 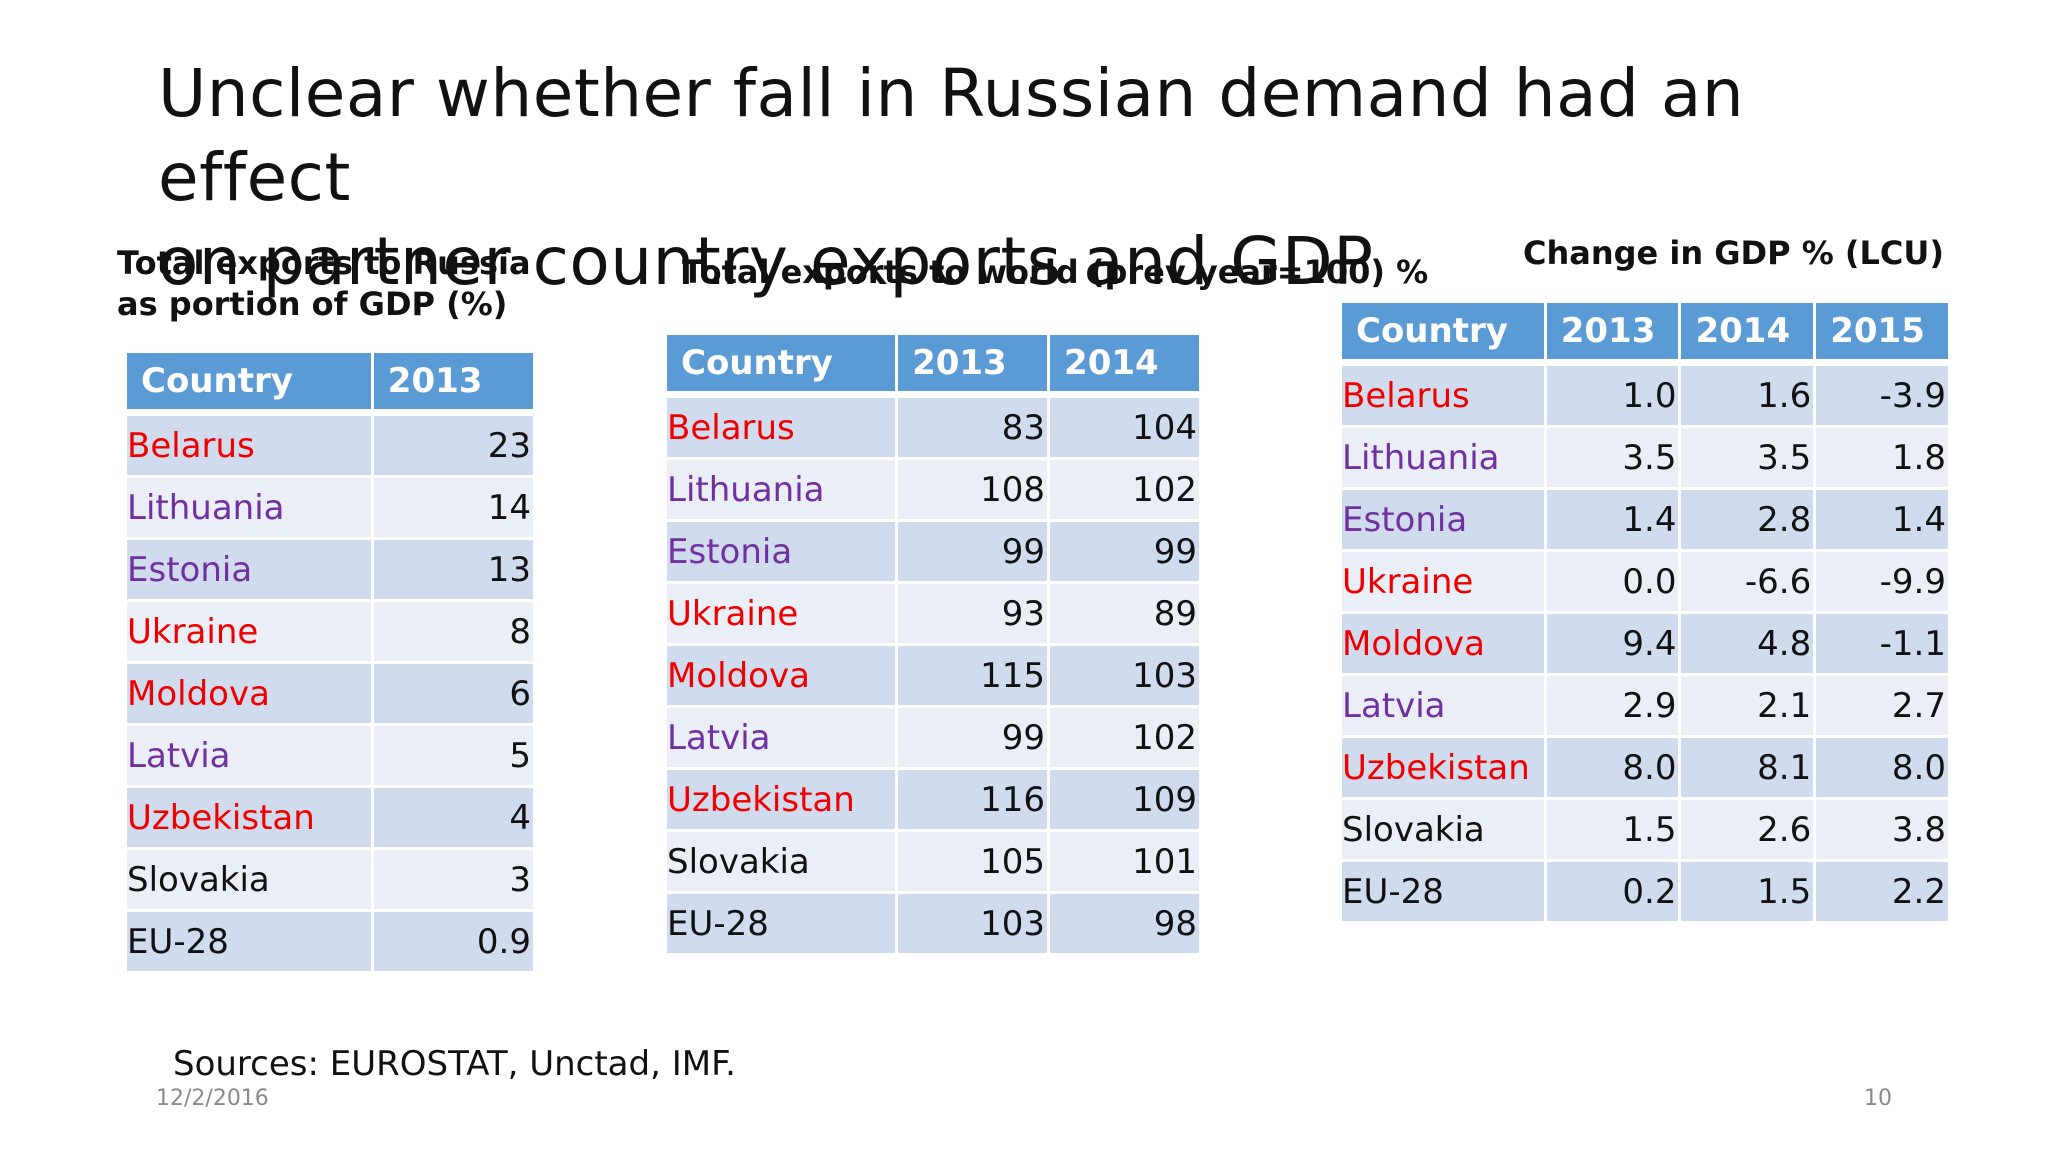 I want to click on value-cell: 23, so click(x=453, y=445).